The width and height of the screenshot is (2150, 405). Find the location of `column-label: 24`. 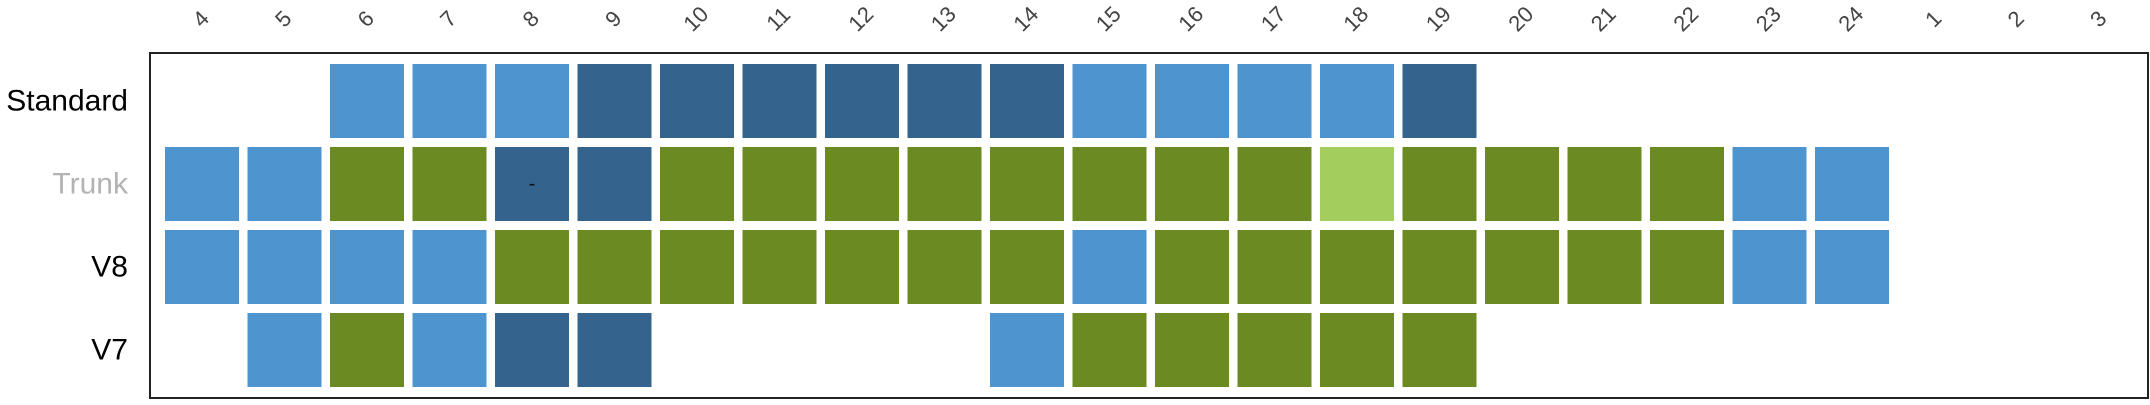

column-label: 24 is located at coordinates (1850, 18).